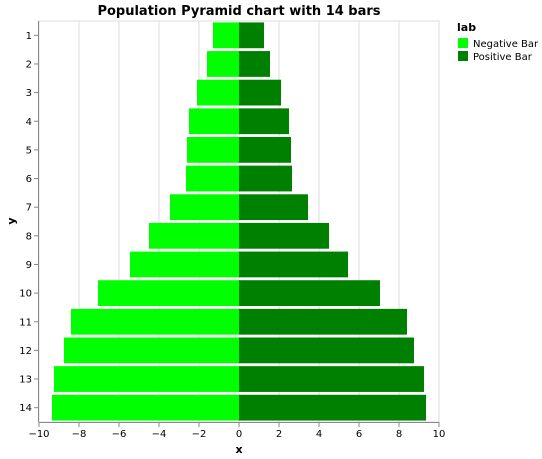 Image resolution: width=542 pixels, height=459 pixels. I want to click on y-tick-label-14: 14, so click(25, 408).